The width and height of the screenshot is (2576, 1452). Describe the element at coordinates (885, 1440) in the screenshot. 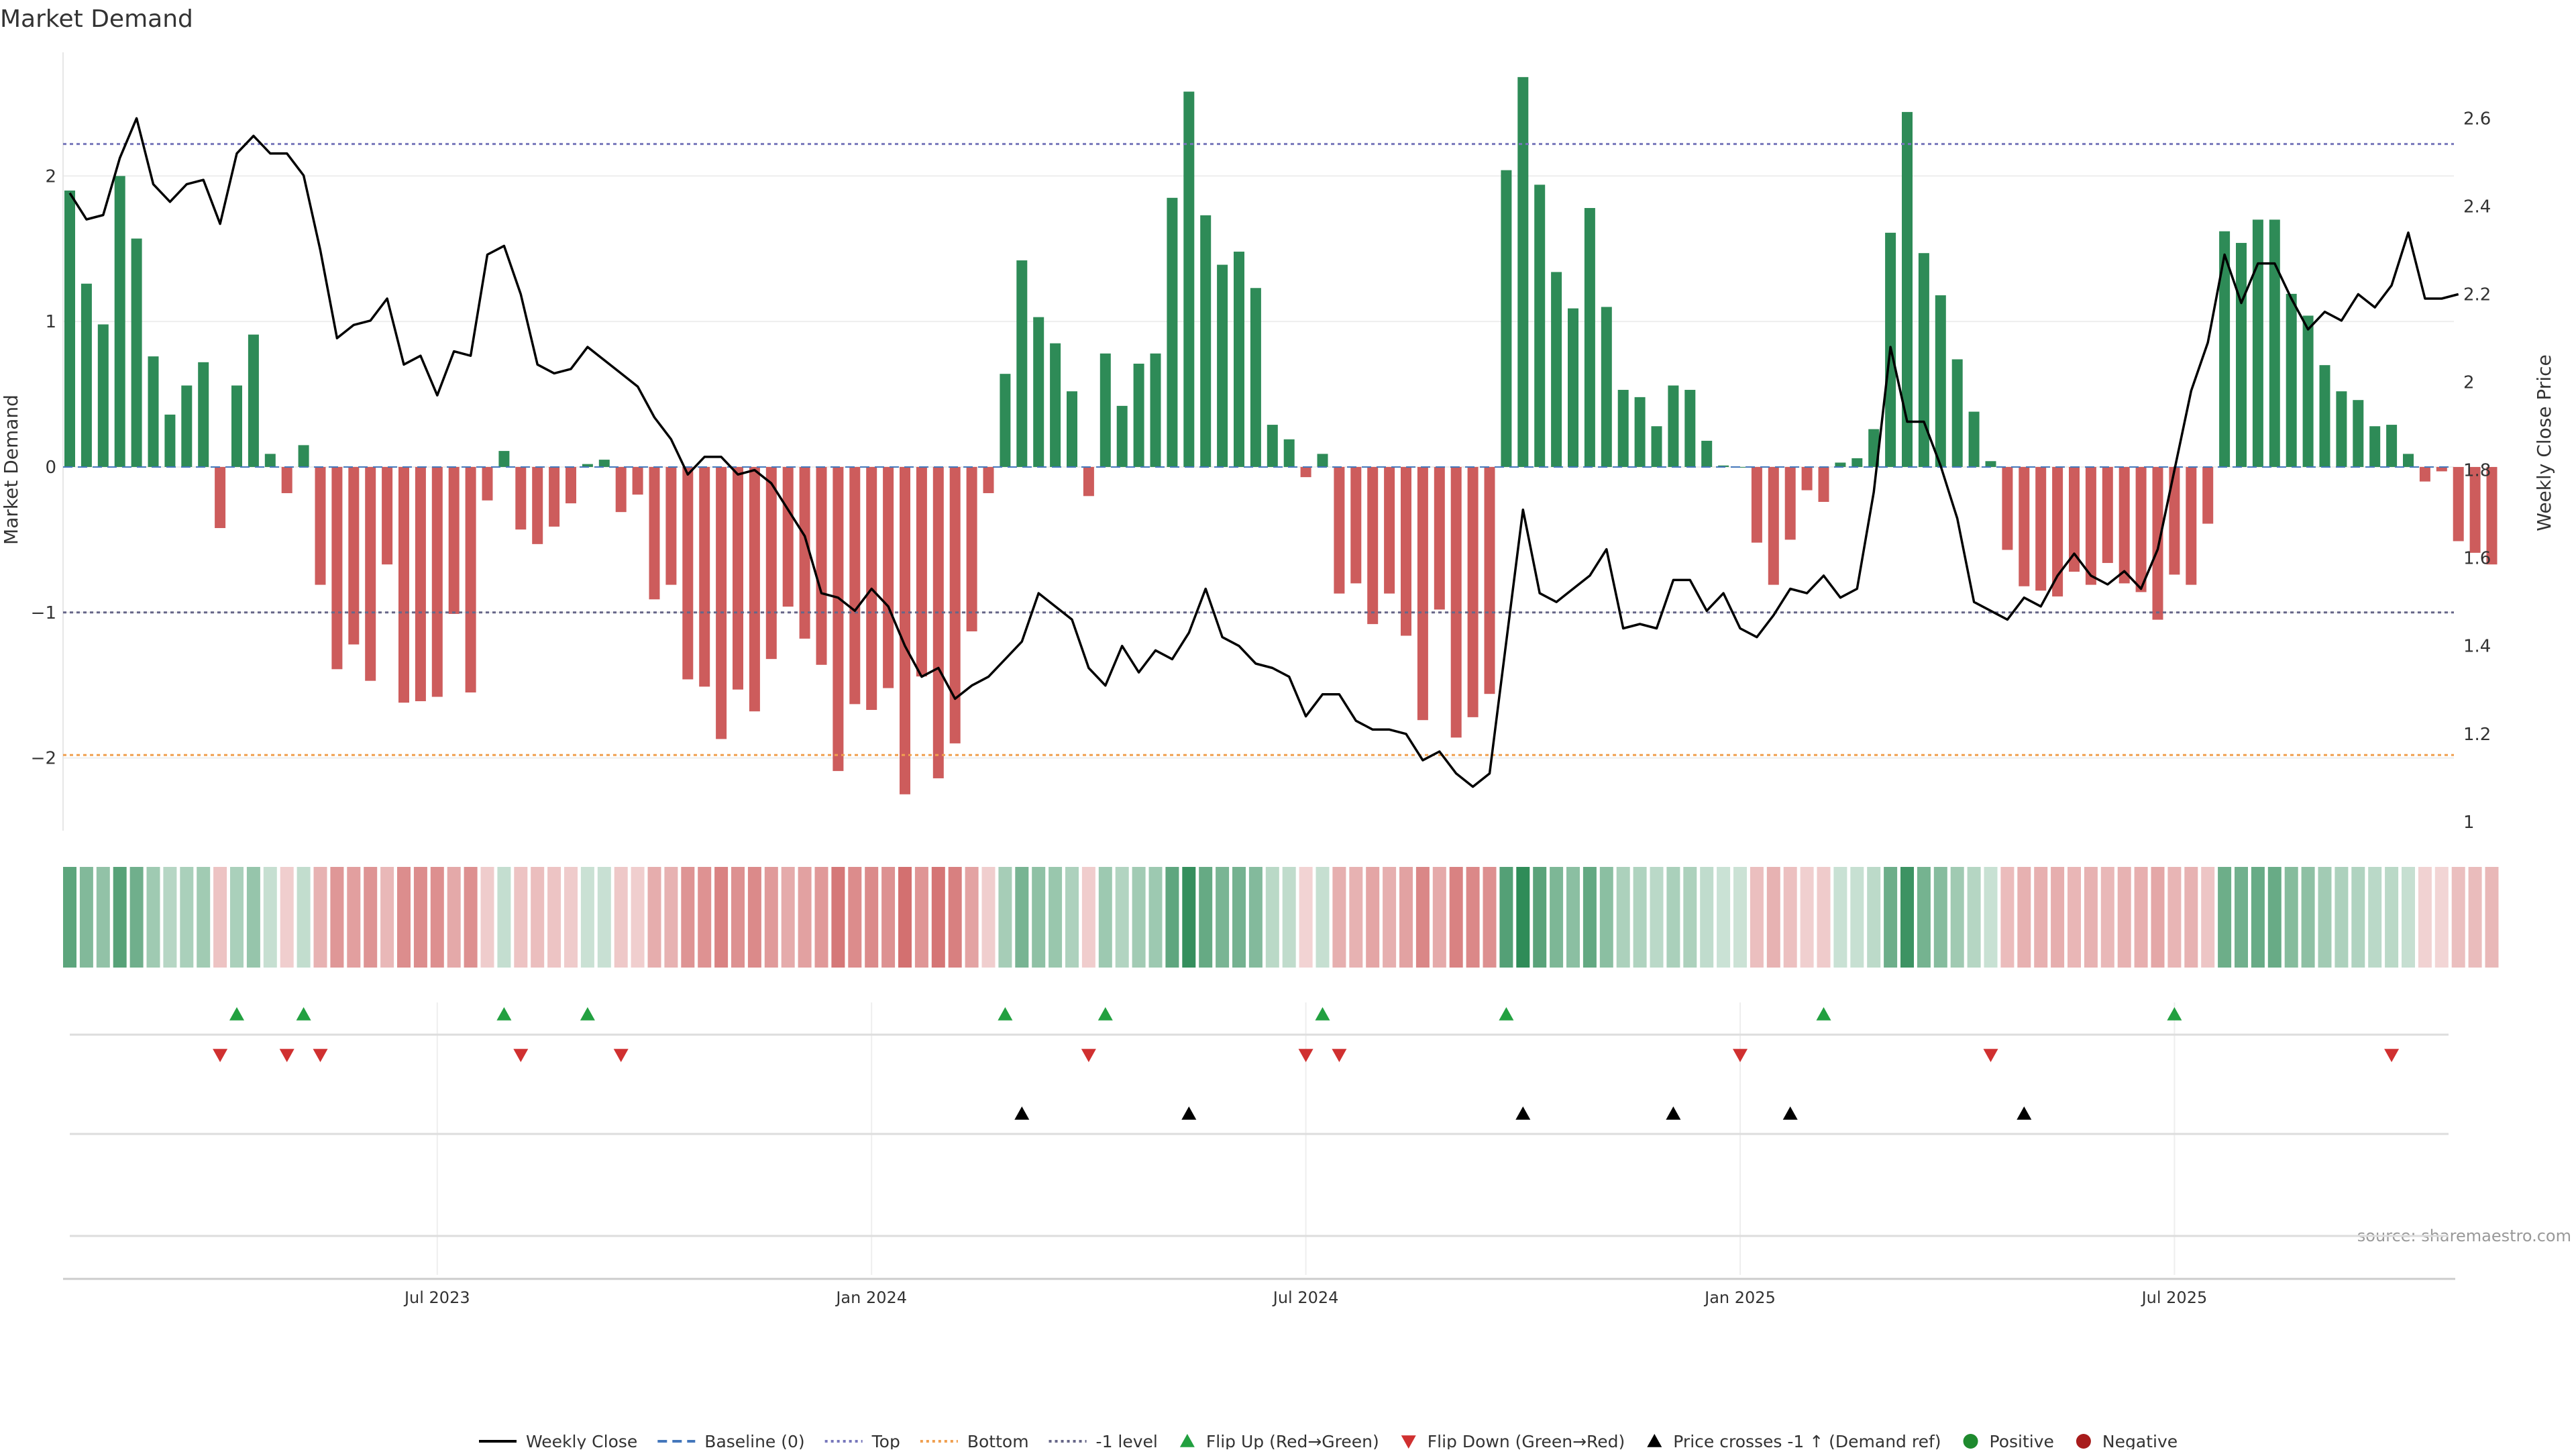

I see `legend-label: Top` at that location.